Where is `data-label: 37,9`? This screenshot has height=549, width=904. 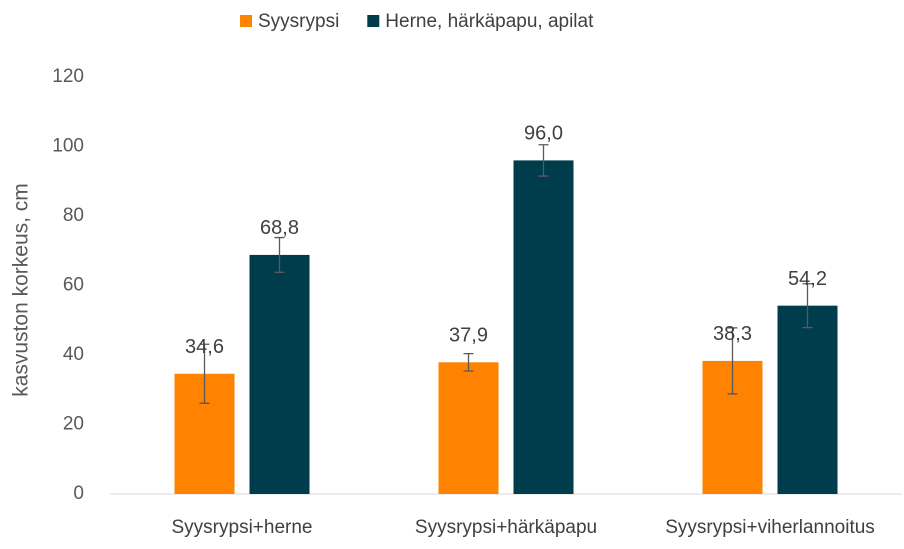
data-label: 37,9 is located at coordinates (468, 336).